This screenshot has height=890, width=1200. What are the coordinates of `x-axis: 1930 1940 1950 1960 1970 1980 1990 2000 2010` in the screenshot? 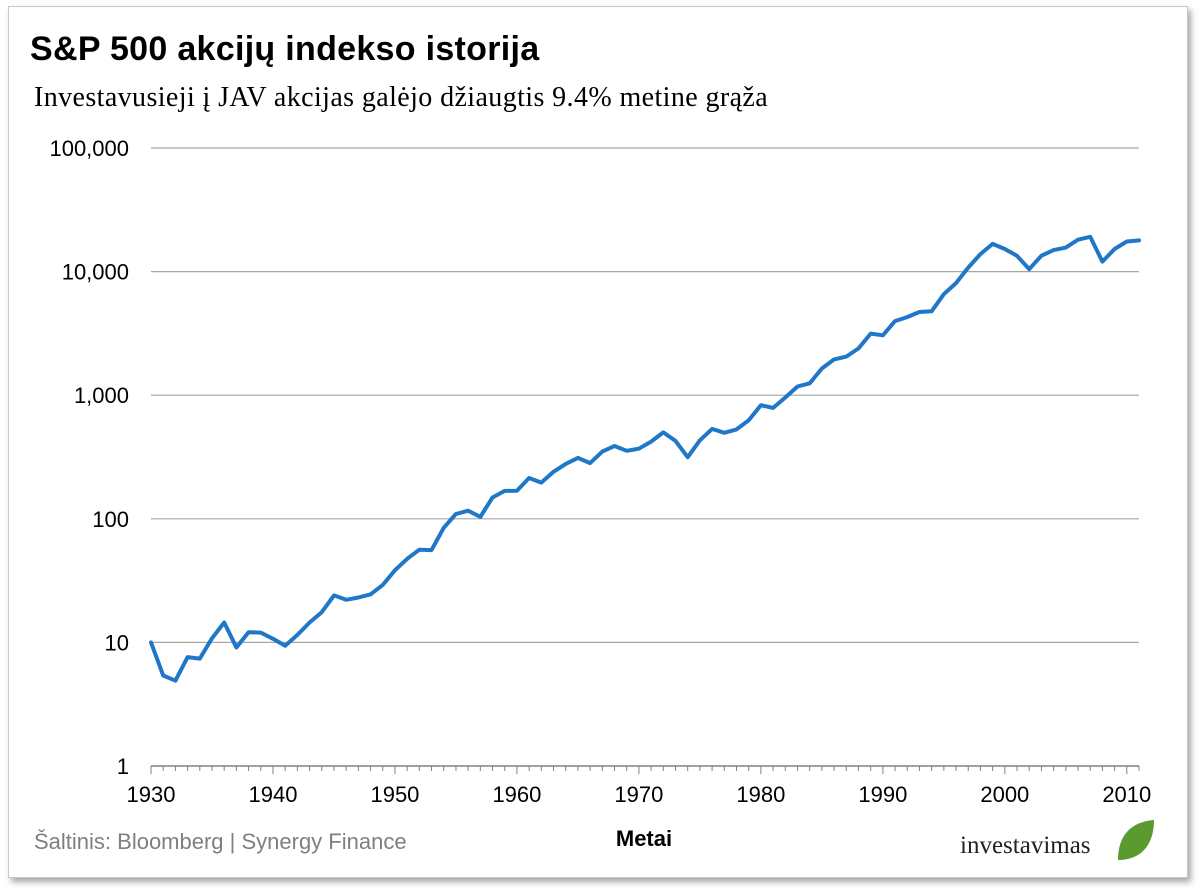 It's located at (639, 786).